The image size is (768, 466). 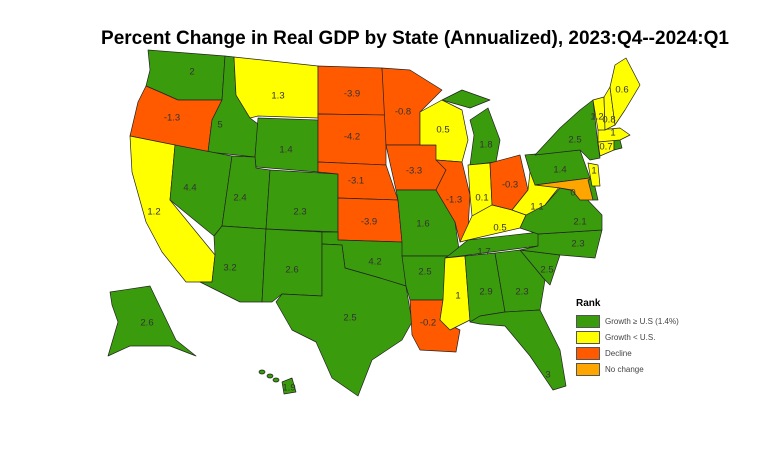 What do you see at coordinates (536, 207) in the screenshot?
I see `state-value-label: 1.1` at bounding box center [536, 207].